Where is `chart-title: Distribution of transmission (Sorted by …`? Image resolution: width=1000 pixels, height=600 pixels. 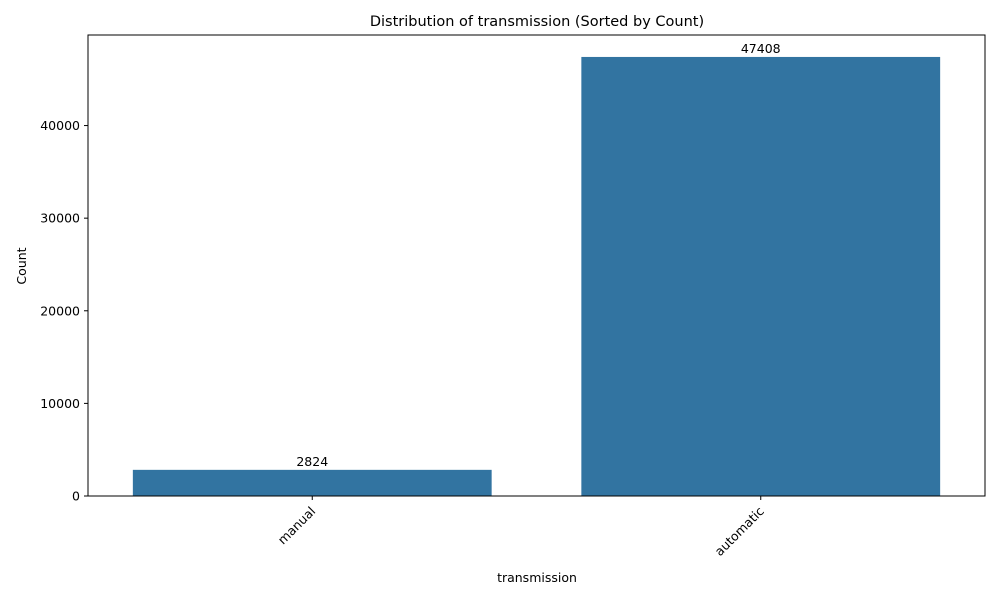 chart-title: Distribution of transmission (Sorted by … is located at coordinates (537, 22).